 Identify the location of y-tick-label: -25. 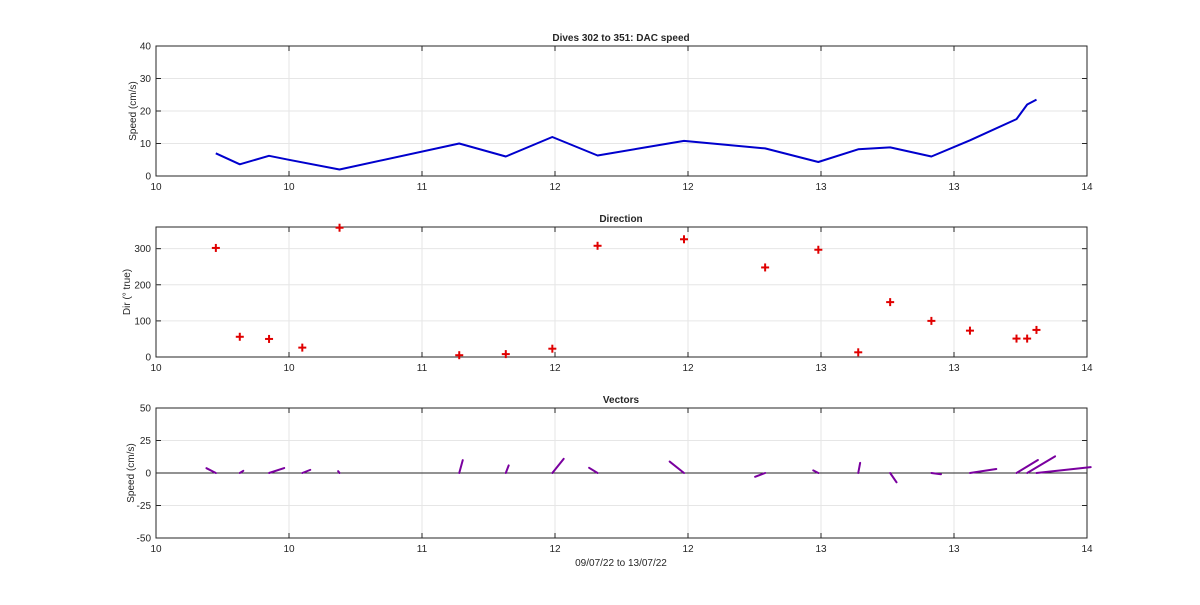
(144, 506).